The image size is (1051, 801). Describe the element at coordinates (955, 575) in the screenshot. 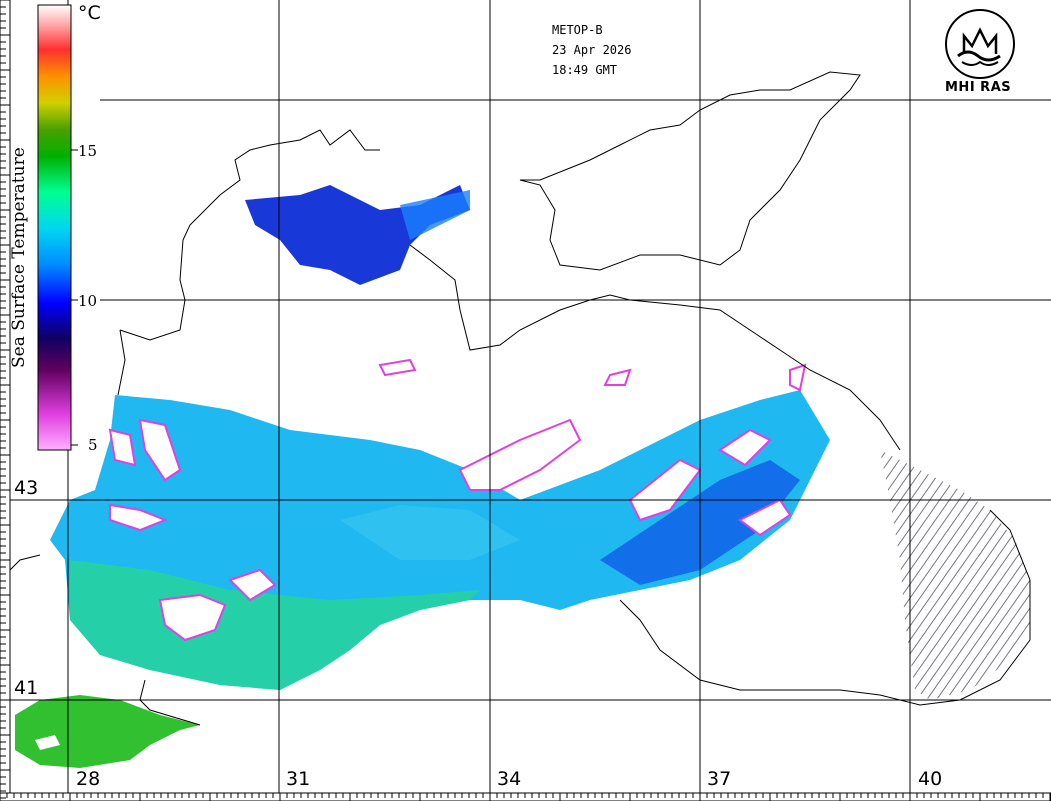

I see `missing-data-region` at that location.